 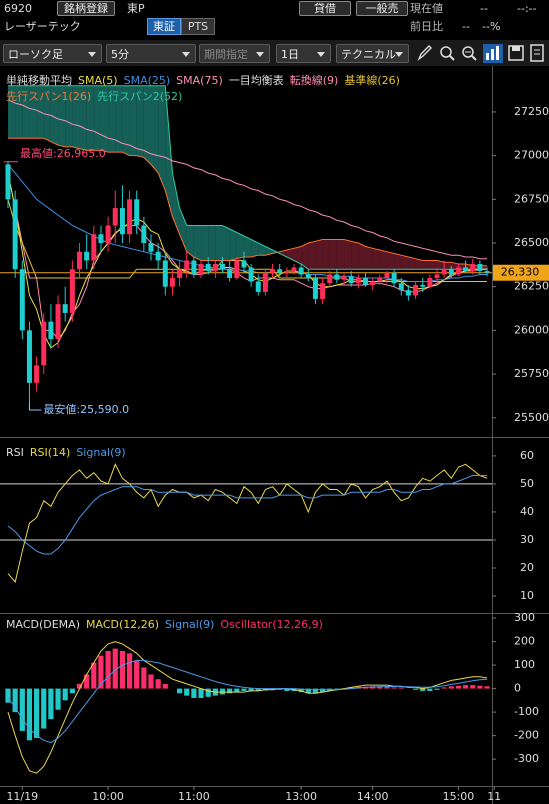 What do you see at coordinates (382, 8) in the screenshot?
I see `general-sell-button: 一般売` at bounding box center [382, 8].